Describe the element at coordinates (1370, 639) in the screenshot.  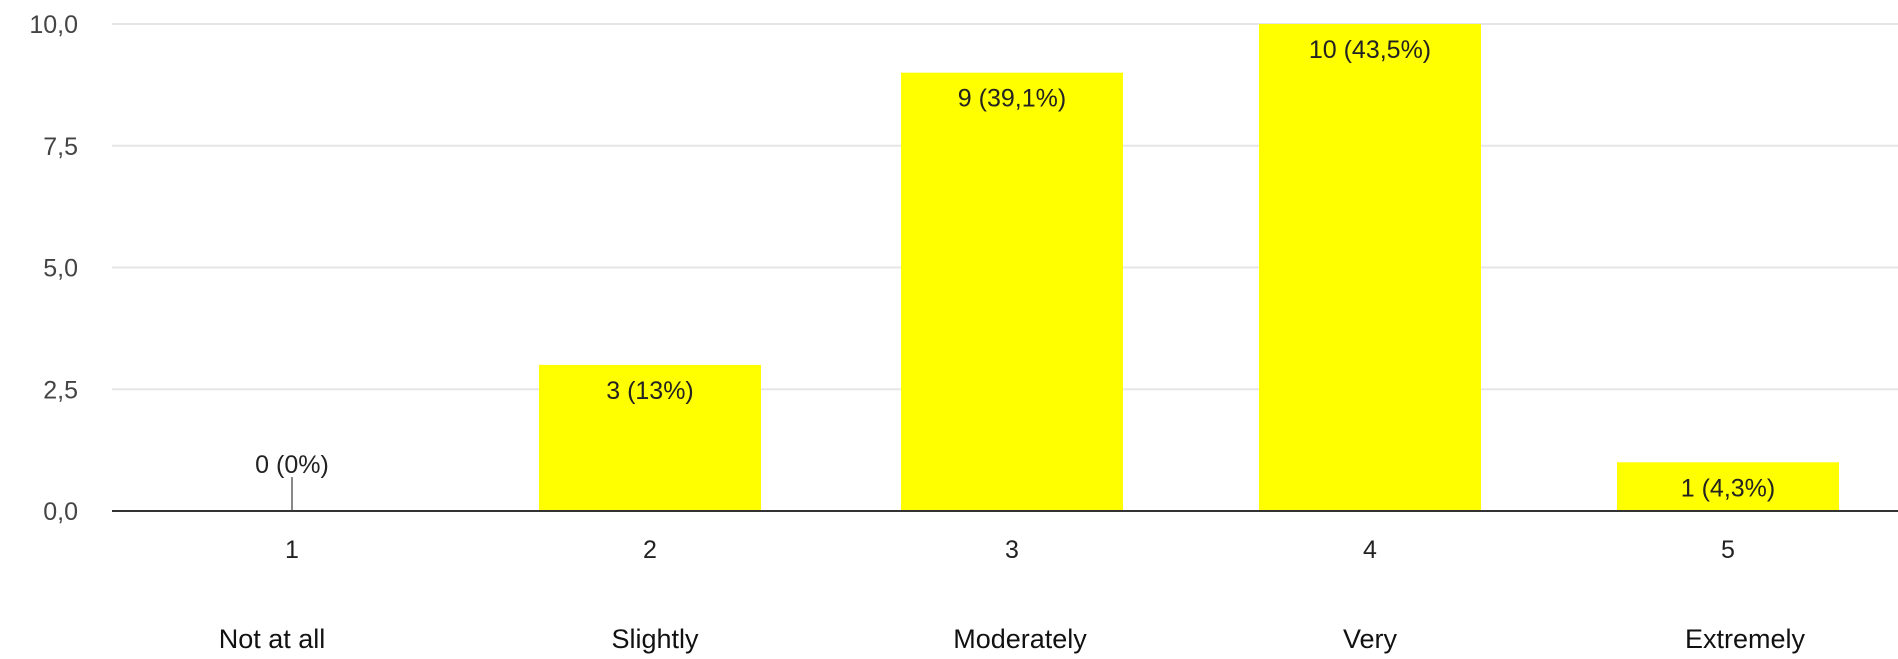
I see `category-caption: Very` at that location.